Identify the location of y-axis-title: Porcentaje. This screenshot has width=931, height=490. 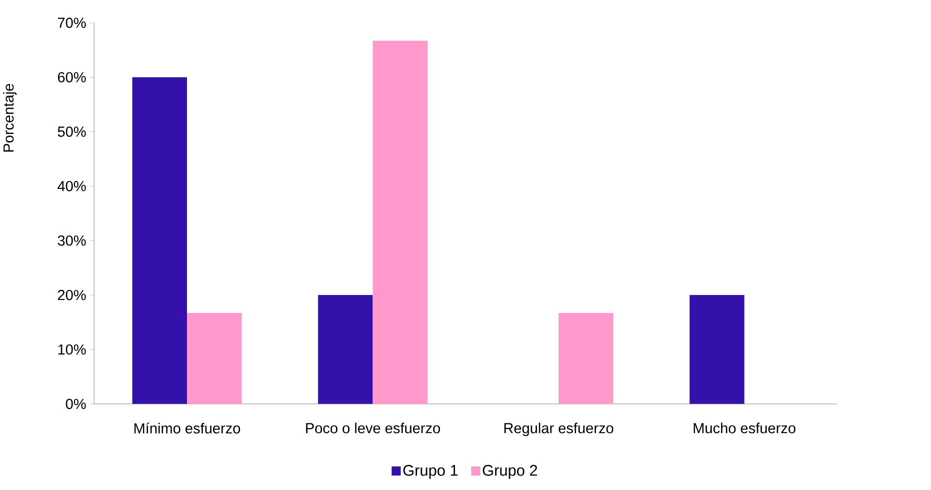
(10, 118).